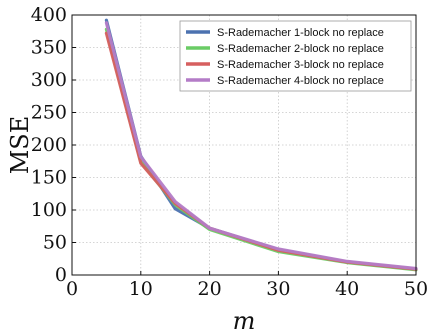 The image size is (427, 335). I want to click on y-tick-label: 300, so click(49, 80).